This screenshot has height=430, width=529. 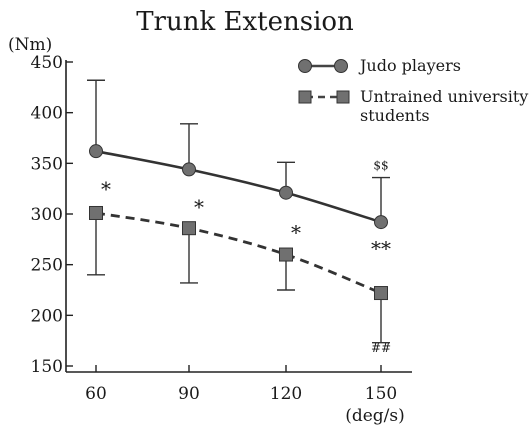 What do you see at coordinates (47, 316) in the screenshot?
I see `y-tick-label-200: 200` at bounding box center [47, 316].